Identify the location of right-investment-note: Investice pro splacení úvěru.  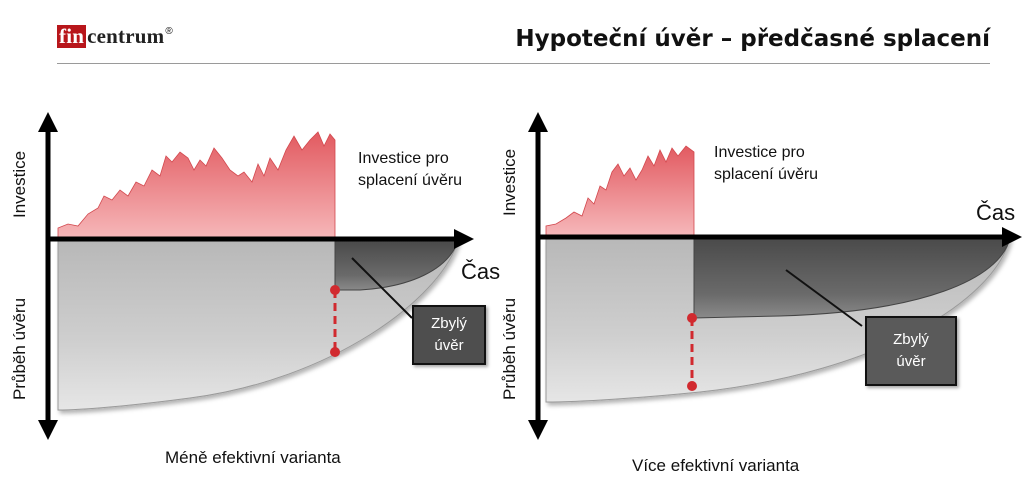
(766, 163).